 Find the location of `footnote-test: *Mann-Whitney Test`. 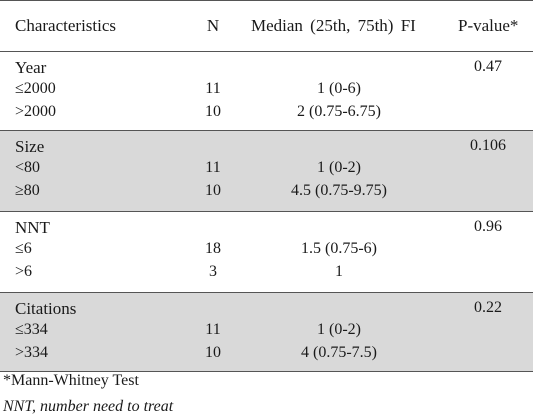

footnote-test: *Mann-Whitney Test is located at coordinates (71, 380).